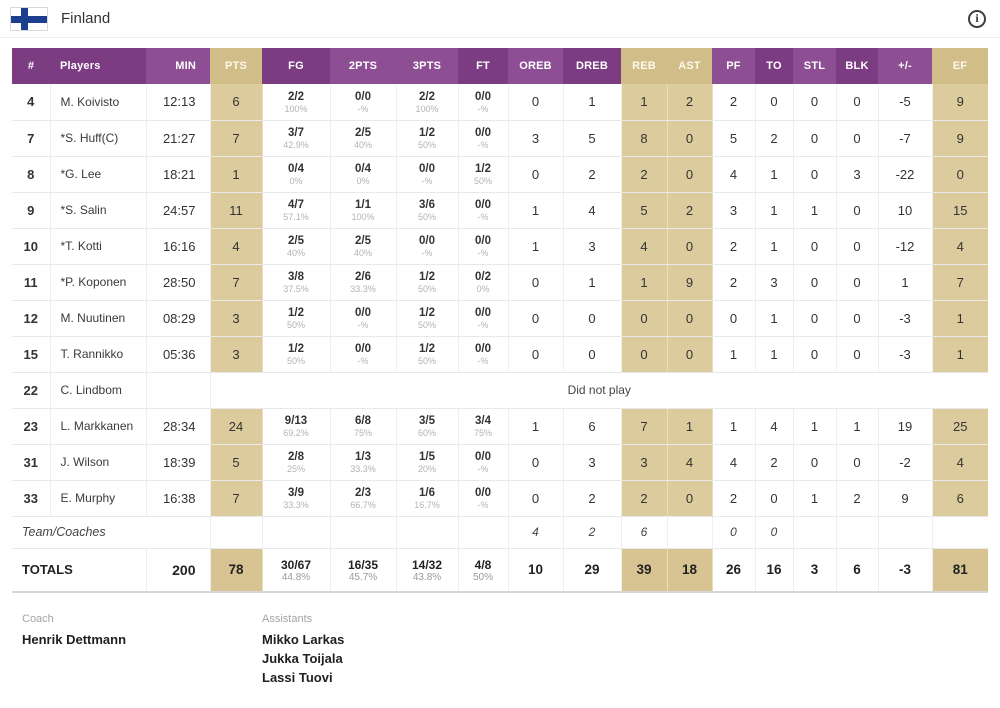  What do you see at coordinates (483, 66) in the screenshot?
I see `col-header-ft: FT` at bounding box center [483, 66].